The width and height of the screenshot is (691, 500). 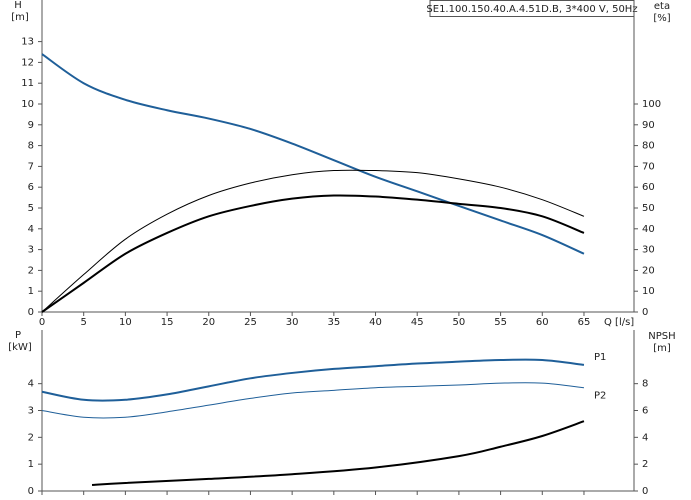 I want to click on x-tick-label: 30, so click(x=292, y=322).